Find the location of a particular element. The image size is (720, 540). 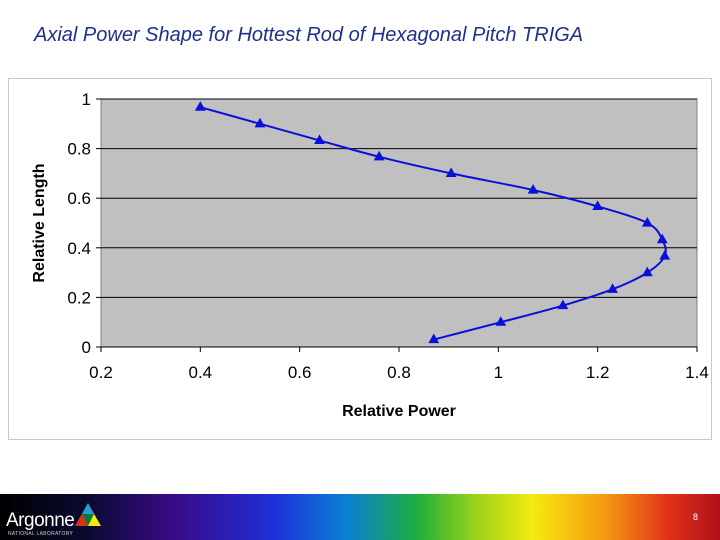

x-tick-label: 0.6 is located at coordinates (300, 372).